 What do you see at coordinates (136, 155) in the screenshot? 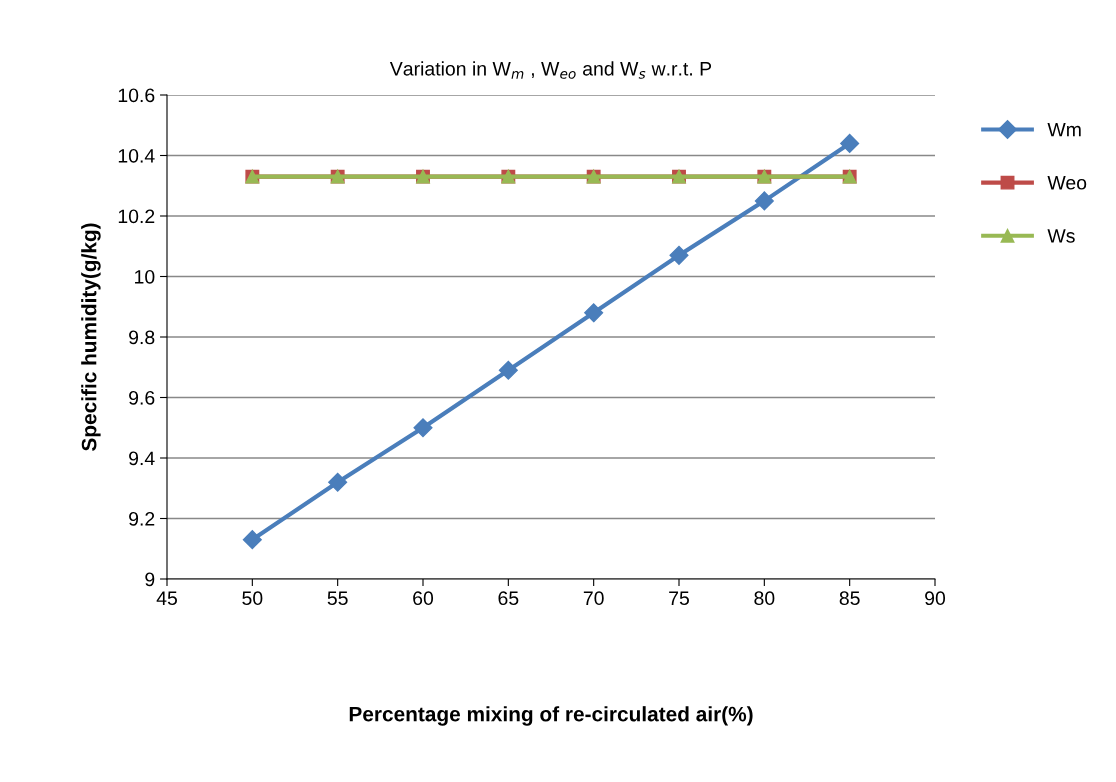
I see `y-tick-label: 10.4` at bounding box center [136, 155].